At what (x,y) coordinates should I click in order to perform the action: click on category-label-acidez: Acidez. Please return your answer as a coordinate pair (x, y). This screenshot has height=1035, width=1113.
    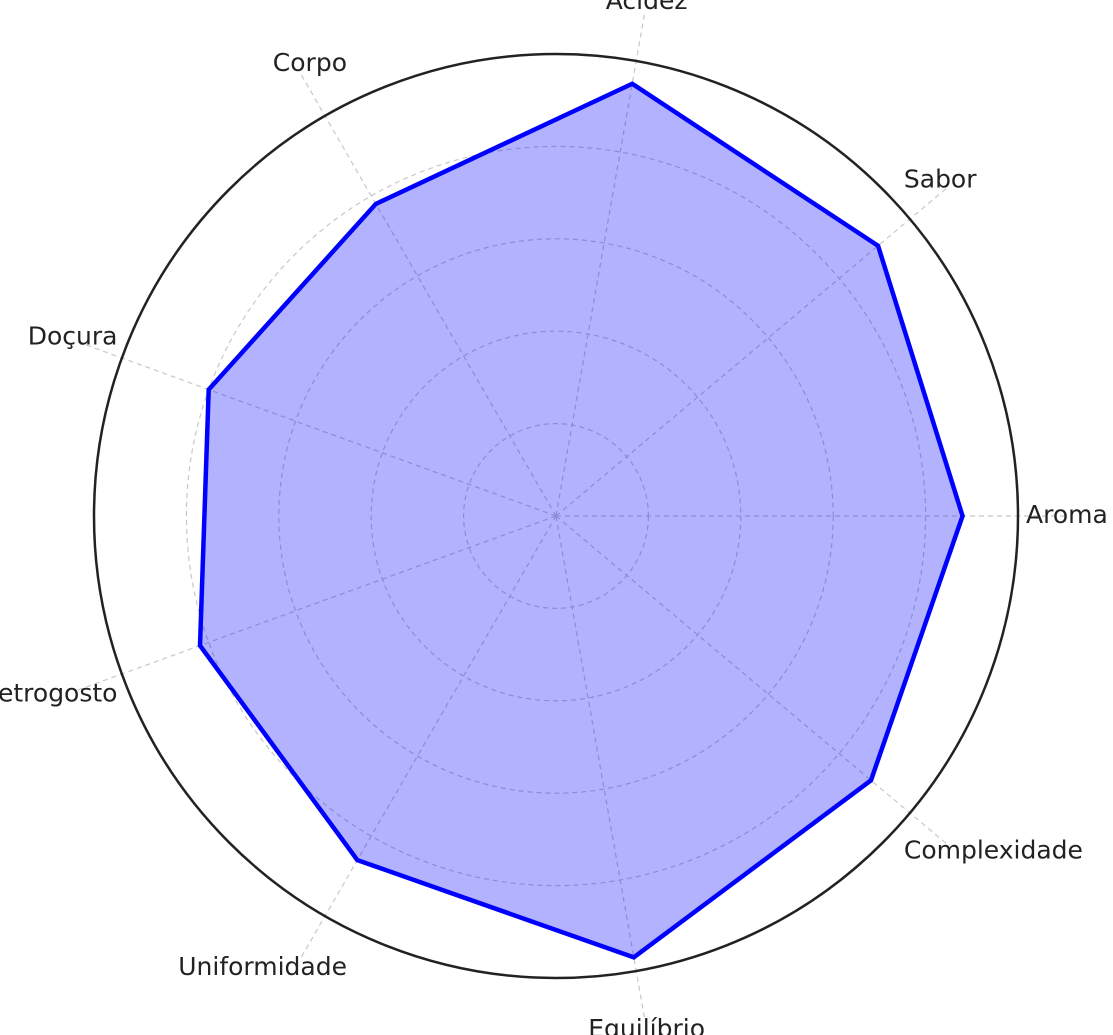
    Looking at the image, I should click on (647, 7).